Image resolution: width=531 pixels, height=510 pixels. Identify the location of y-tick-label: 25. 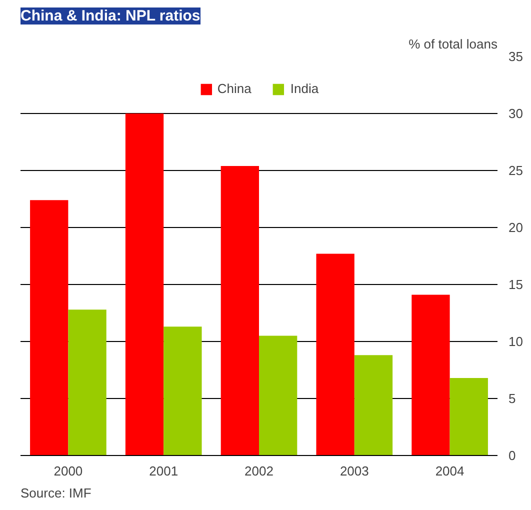
(515, 170).